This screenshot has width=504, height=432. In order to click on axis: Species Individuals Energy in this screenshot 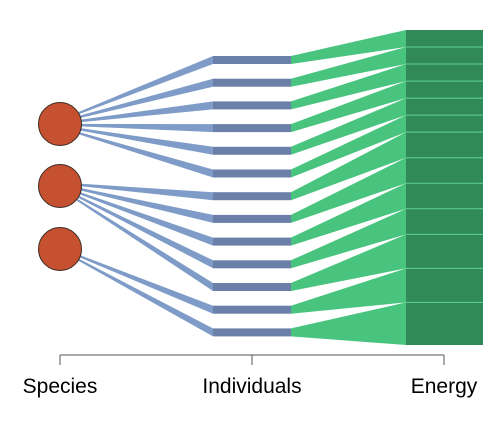, I will do `click(250, 376)`.